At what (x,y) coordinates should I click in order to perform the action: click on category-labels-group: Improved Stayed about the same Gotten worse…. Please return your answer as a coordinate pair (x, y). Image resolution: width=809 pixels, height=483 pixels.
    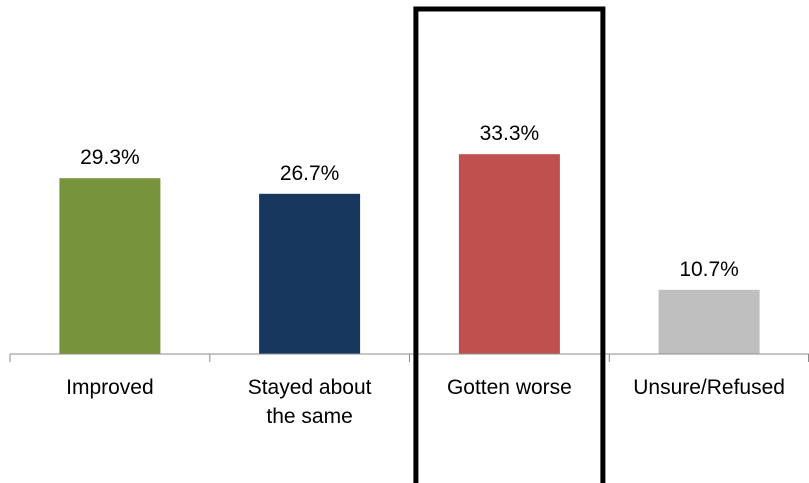
    Looking at the image, I should click on (425, 402).